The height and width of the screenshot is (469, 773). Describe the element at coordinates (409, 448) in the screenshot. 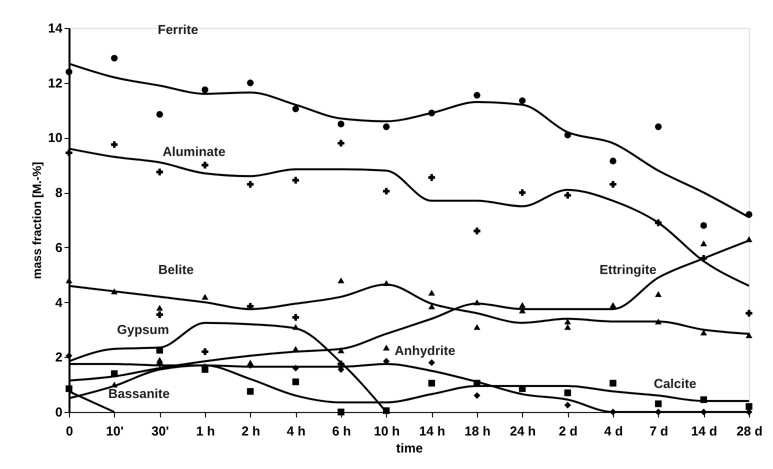

I see `x-axis-title: time` at that location.